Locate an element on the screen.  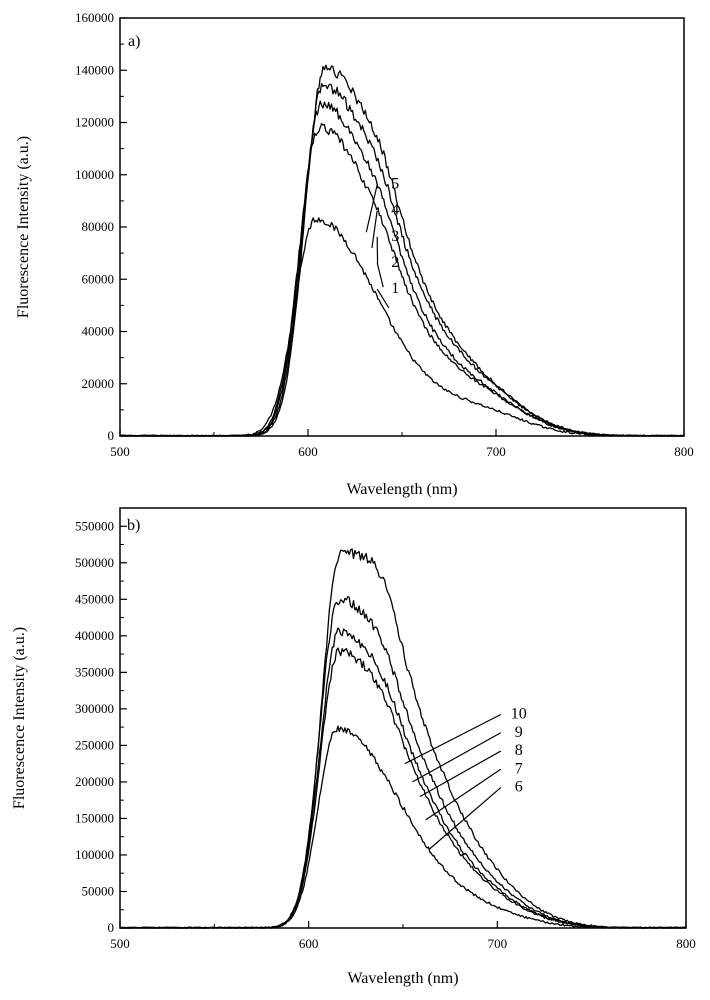
y-tick-label: 450000 is located at coordinates (94, 598).